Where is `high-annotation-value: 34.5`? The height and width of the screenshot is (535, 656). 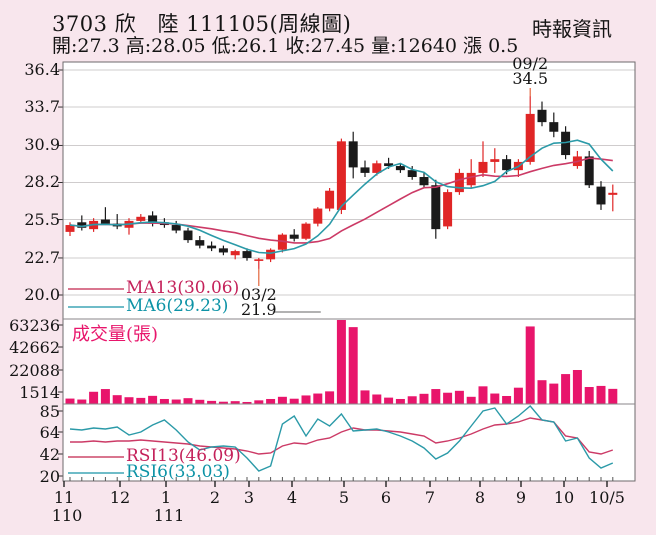 high-annotation-value: 34.5 is located at coordinates (530, 78).